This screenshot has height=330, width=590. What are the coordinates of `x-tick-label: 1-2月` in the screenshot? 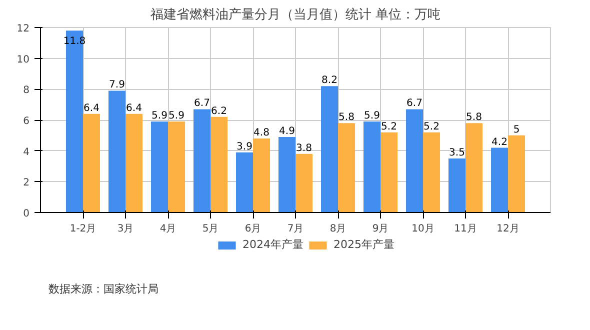 It's located at (83, 229).